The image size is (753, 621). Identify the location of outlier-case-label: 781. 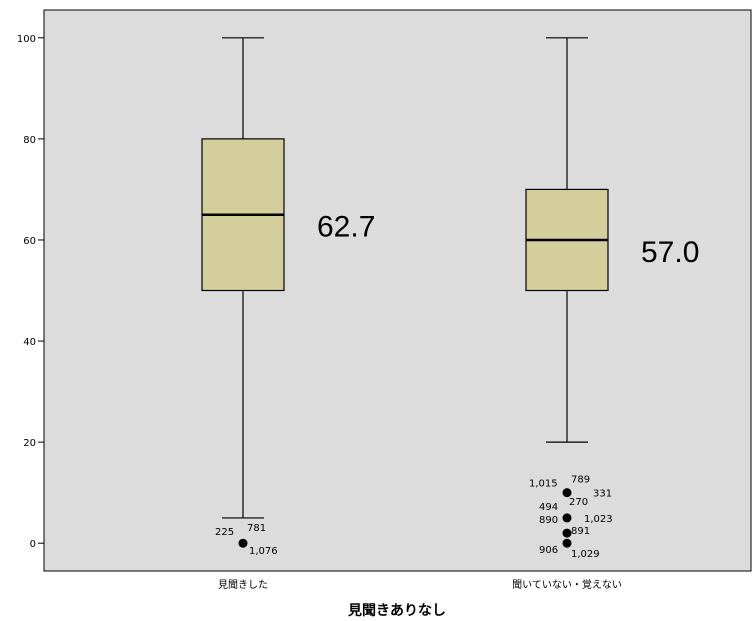
(256, 528).